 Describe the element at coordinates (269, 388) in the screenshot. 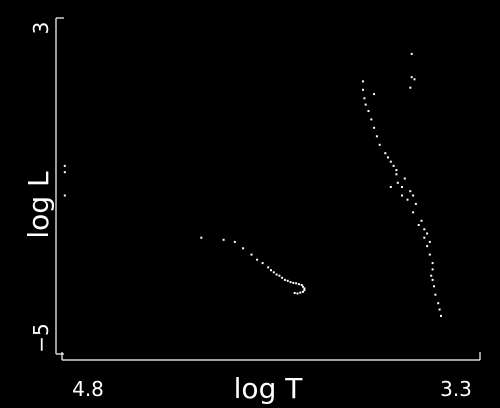

I see `x-axis-title: log T` at that location.